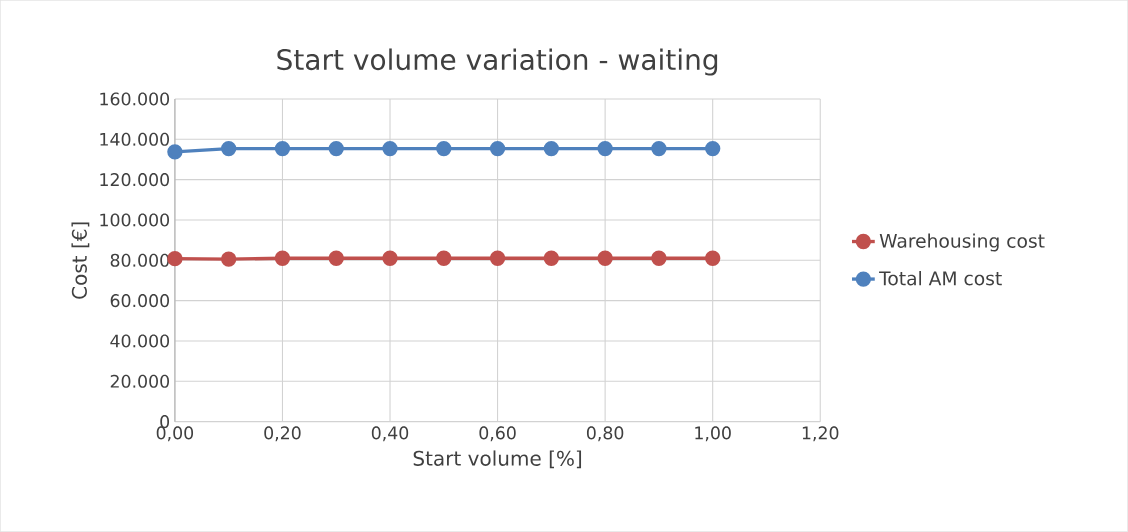  Describe the element at coordinates (135, 99) in the screenshot. I see `y-tick-label: 160.000` at that location.